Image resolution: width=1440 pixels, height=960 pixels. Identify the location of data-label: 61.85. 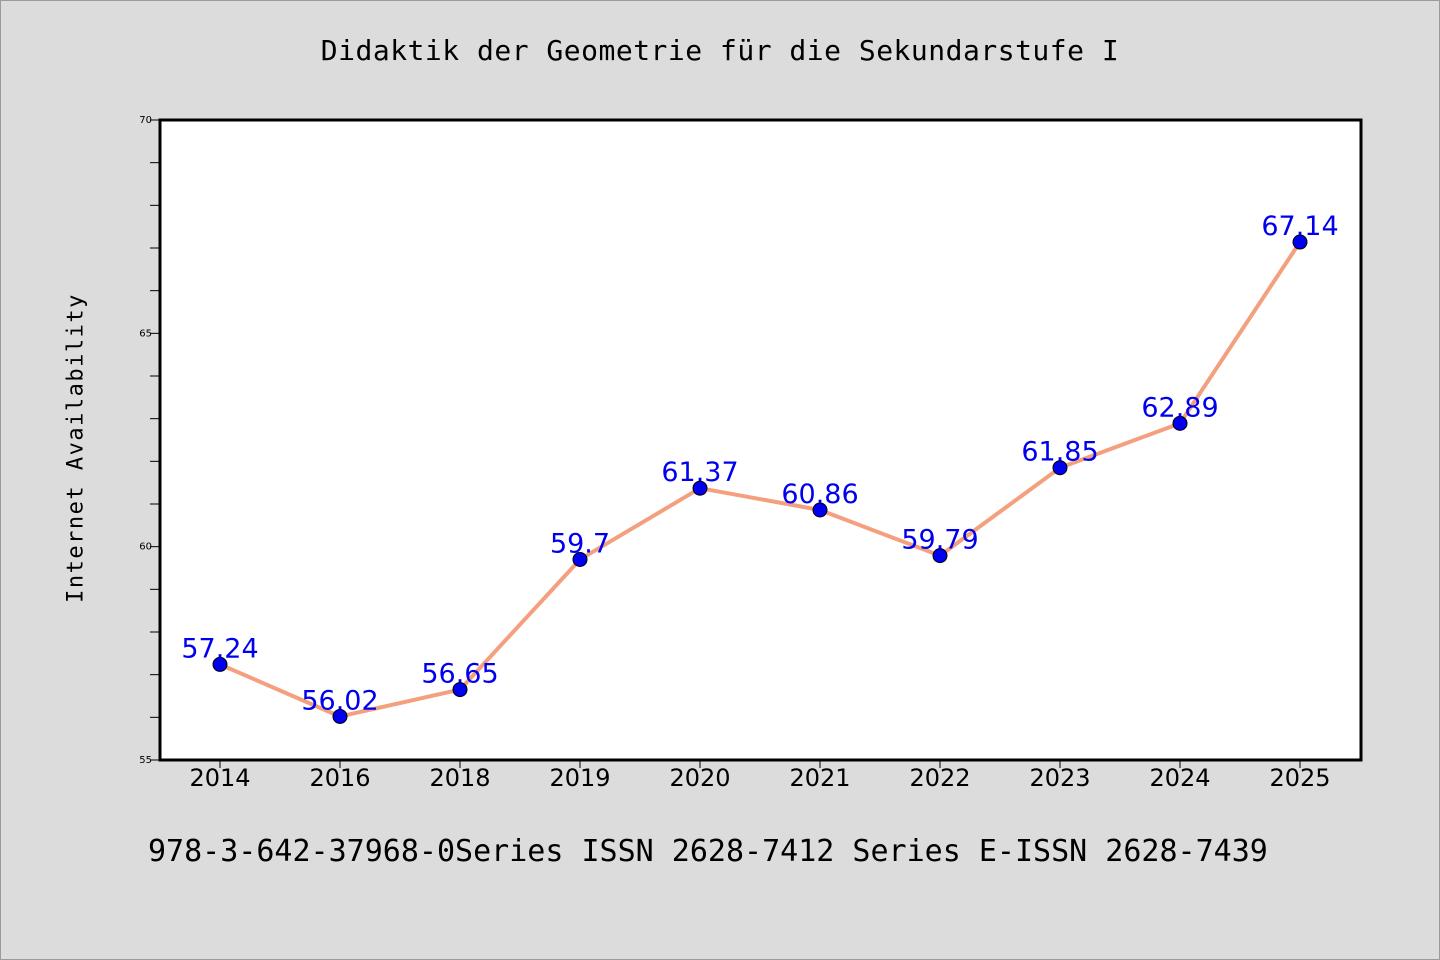
(1059, 452).